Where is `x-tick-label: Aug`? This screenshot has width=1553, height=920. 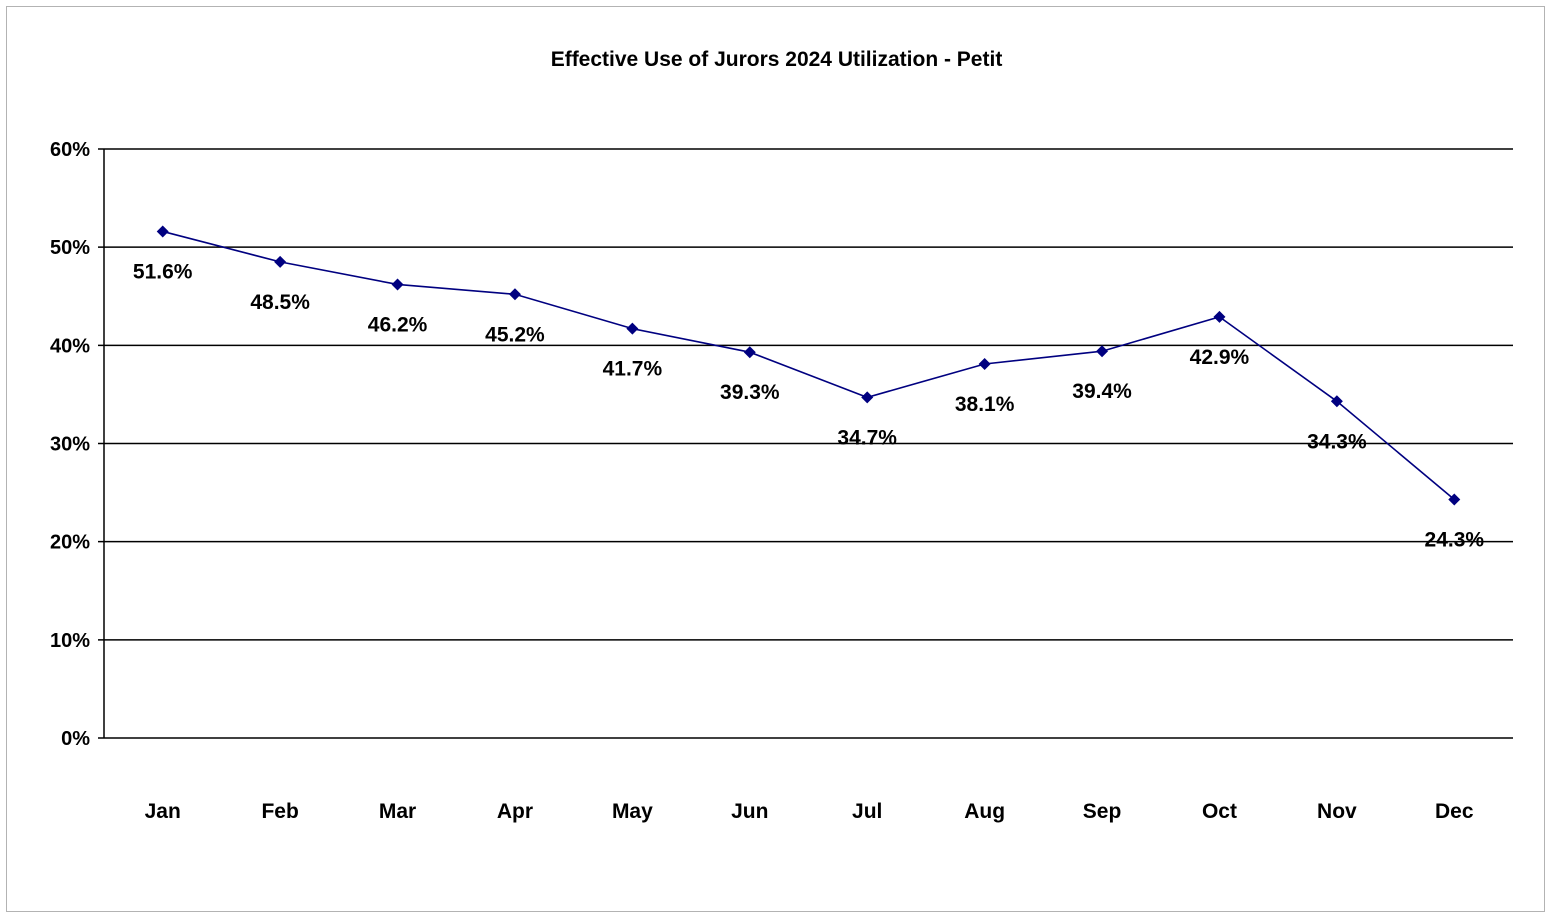 x-tick-label: Aug is located at coordinates (984, 811).